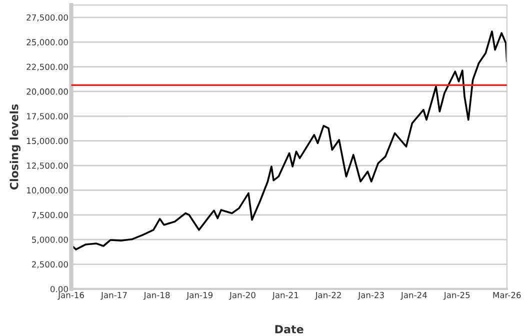 Image resolution: width=528 pixels, height=336 pixels. Describe the element at coordinates (371, 296) in the screenshot. I see `x-tick-label: Jan-23` at that location.